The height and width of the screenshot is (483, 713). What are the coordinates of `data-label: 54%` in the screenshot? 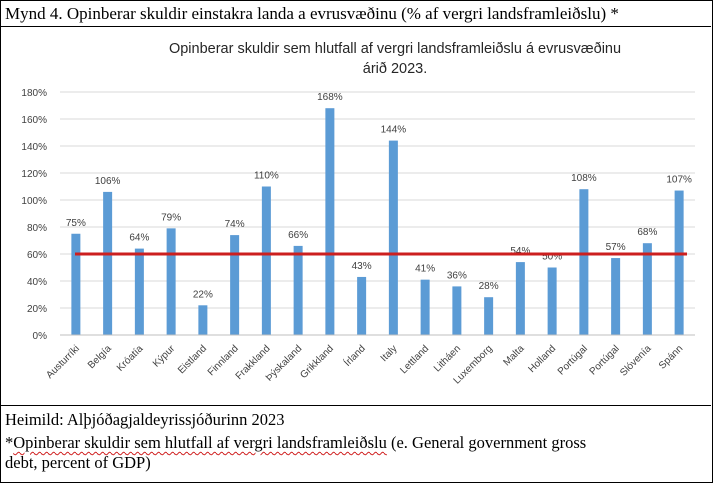 It's located at (520, 251).